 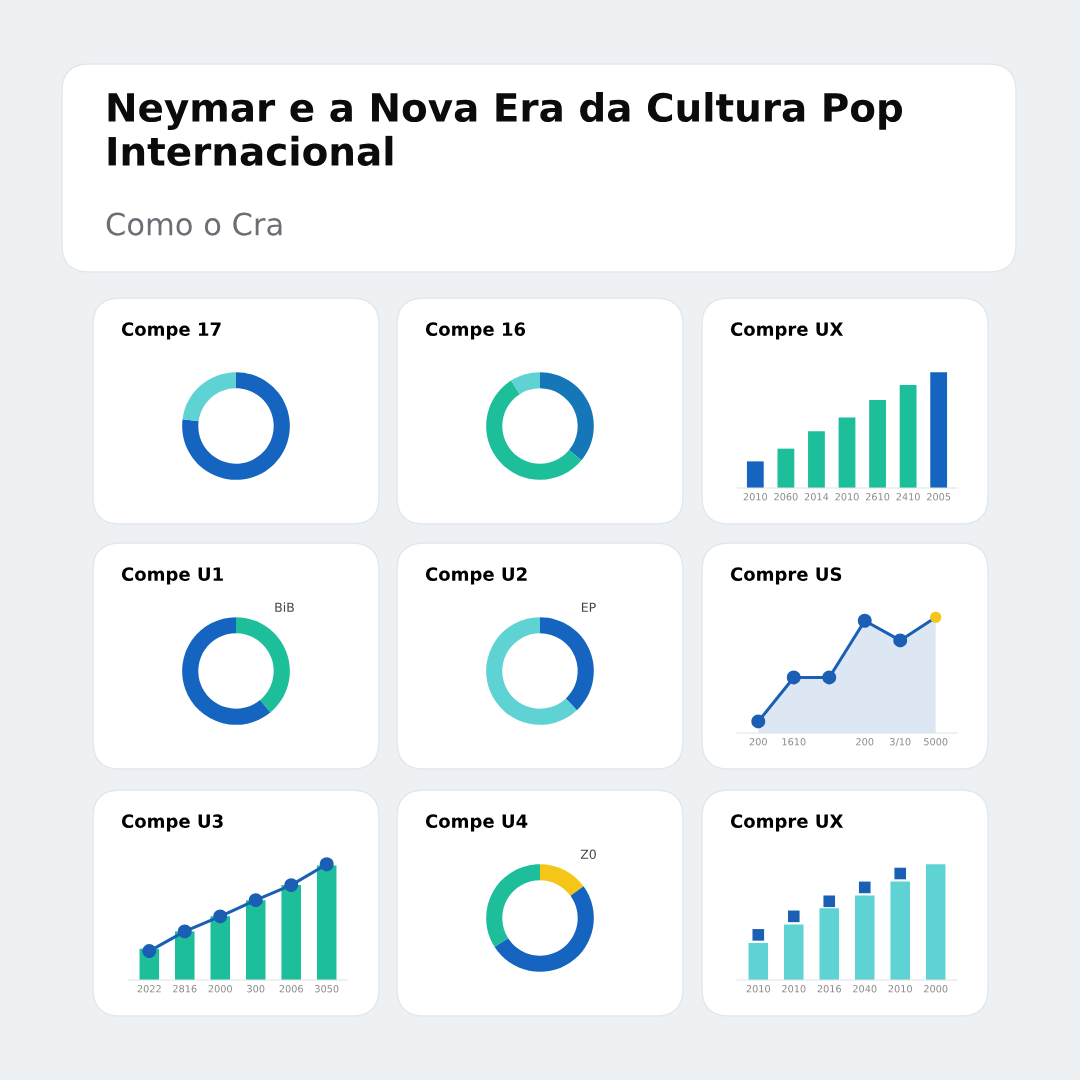 I want to click on x-tick-label: 2016, so click(x=829, y=989).